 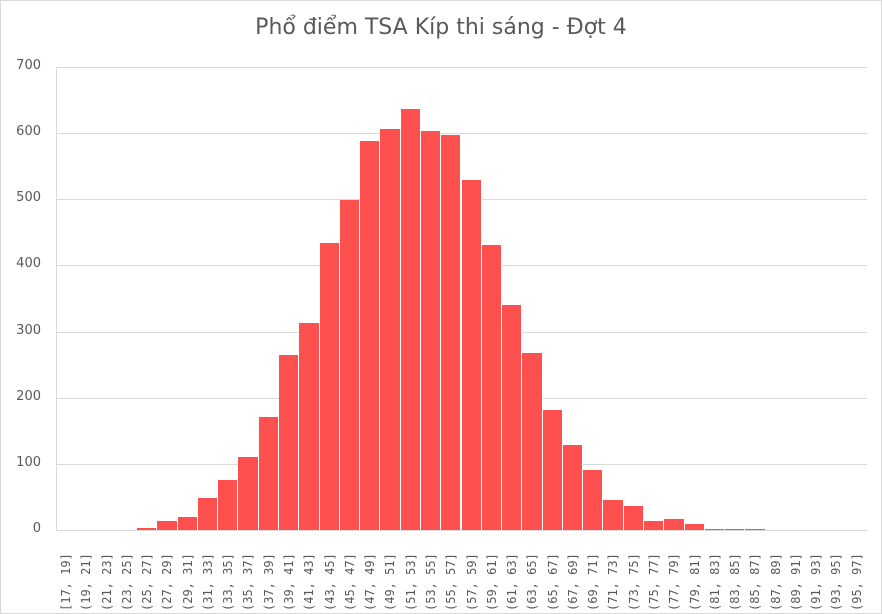 I want to click on x-tick-label: (83, 85], so click(x=735, y=582).